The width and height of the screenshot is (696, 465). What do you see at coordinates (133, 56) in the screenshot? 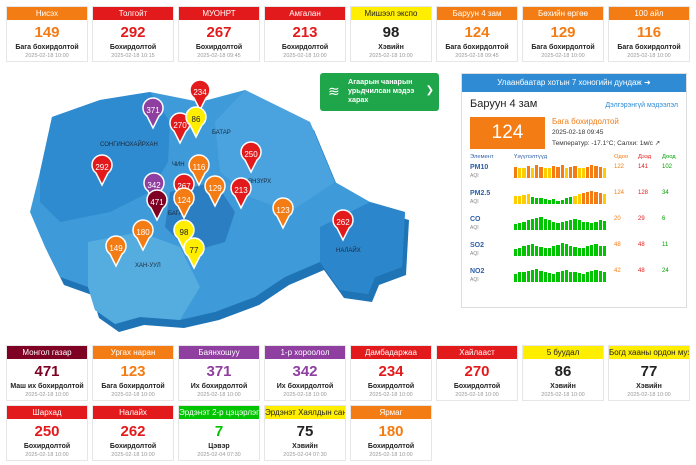
I see `station-card-time: 2025-02-18 10:15` at bounding box center [133, 56].